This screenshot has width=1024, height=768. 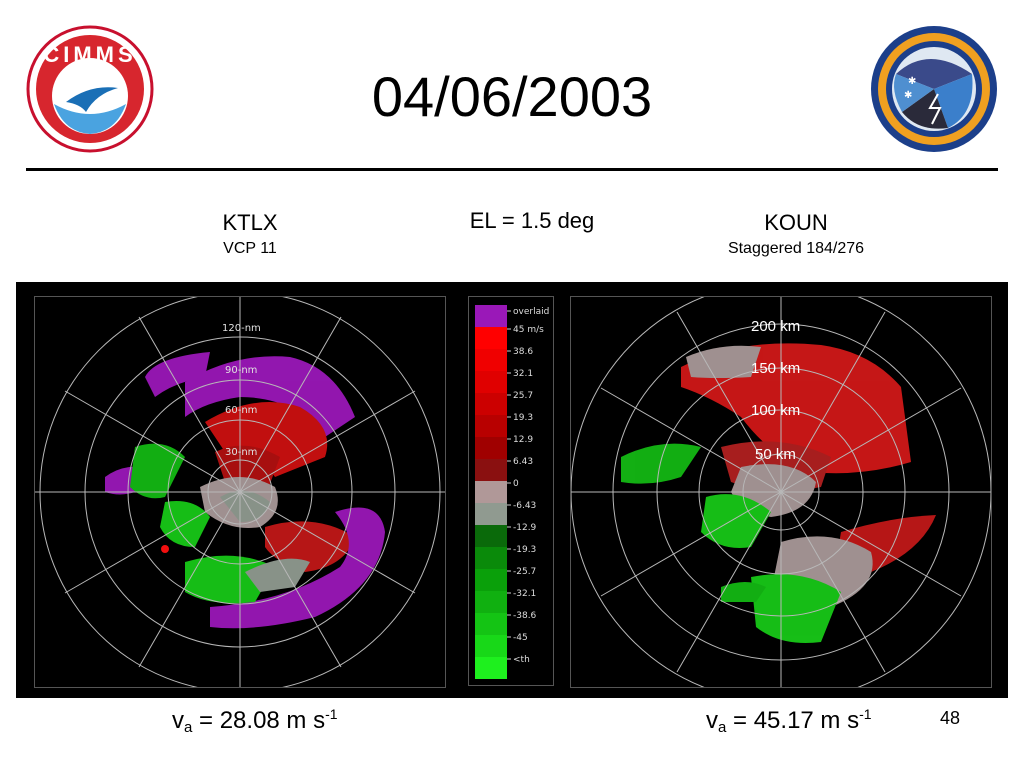 What do you see at coordinates (250, 222) in the screenshot?
I see `left-radar-name: KTLX` at bounding box center [250, 222].